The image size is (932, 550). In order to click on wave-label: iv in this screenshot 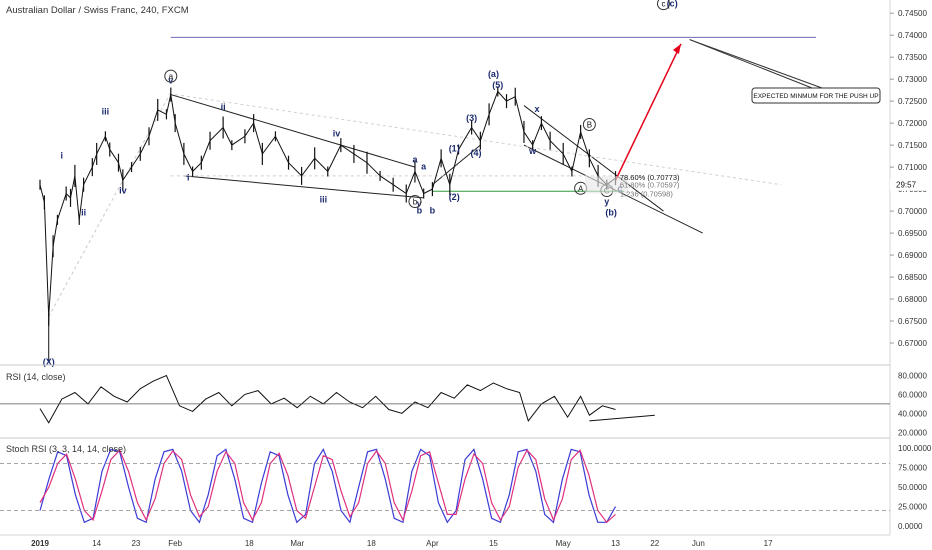, I will do `click(337, 133)`.